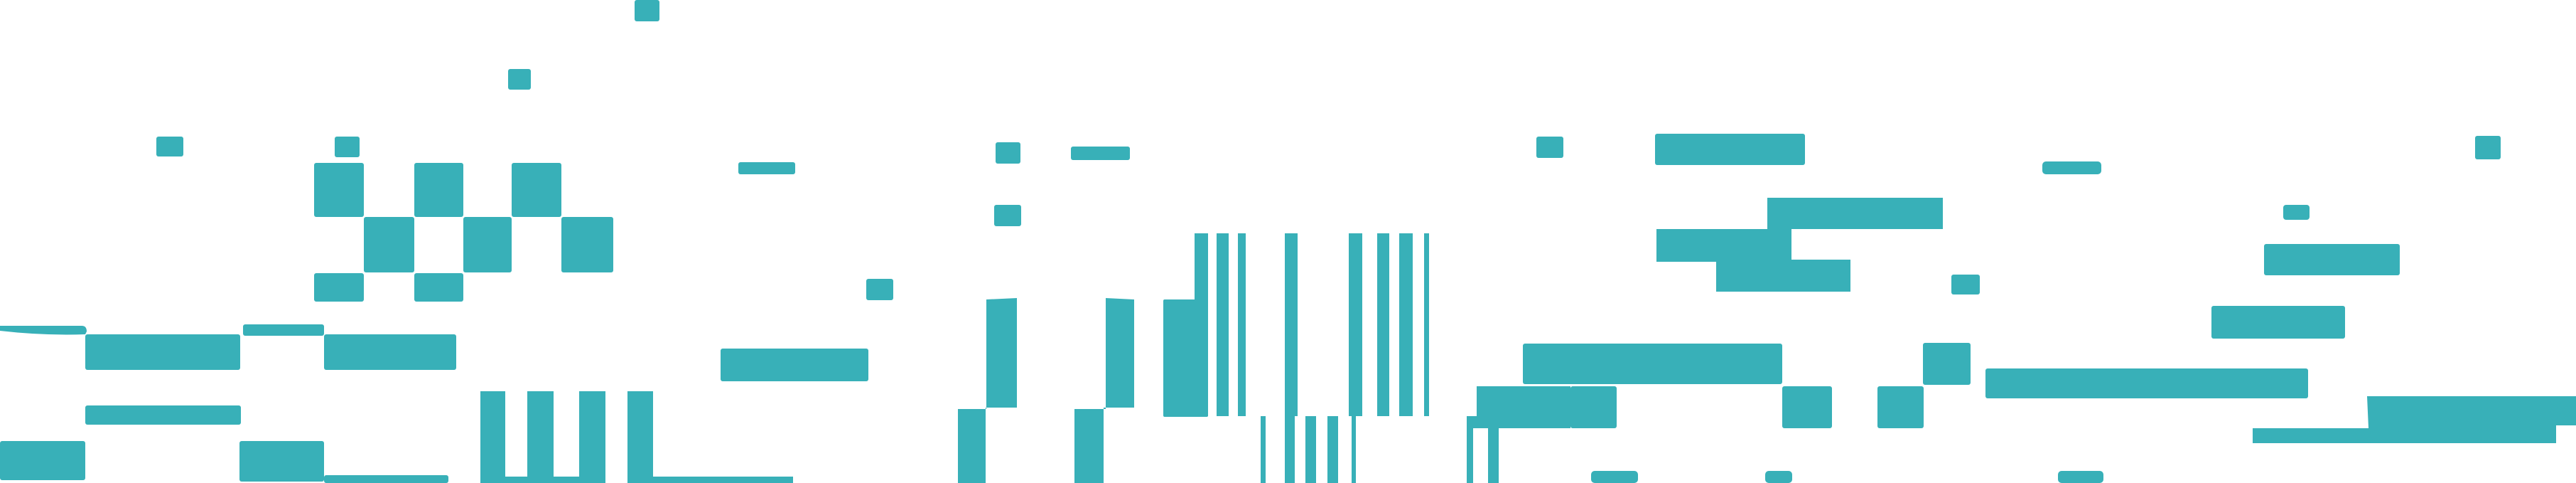 This screenshot has height=483, width=2576. Describe the element at coordinates (43, 330) in the screenshot. I see `sliver-shape` at that location.